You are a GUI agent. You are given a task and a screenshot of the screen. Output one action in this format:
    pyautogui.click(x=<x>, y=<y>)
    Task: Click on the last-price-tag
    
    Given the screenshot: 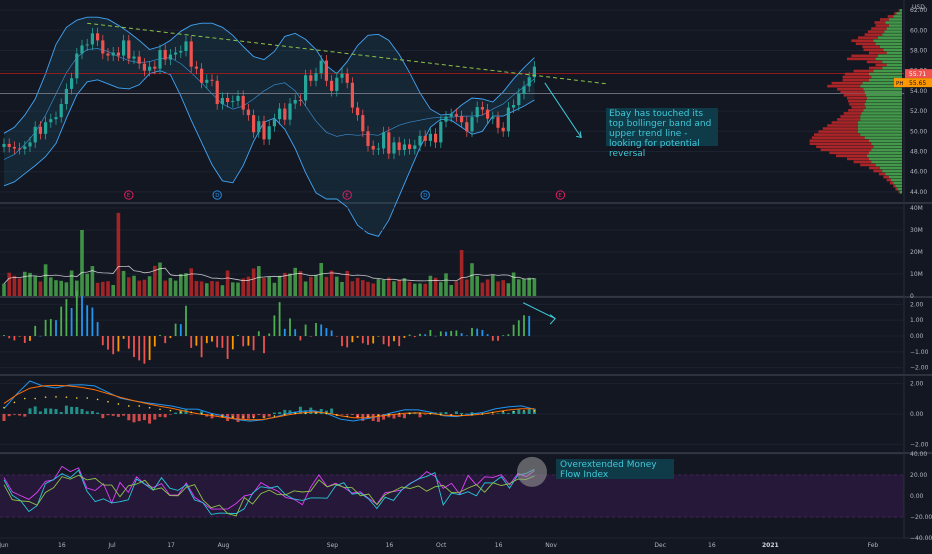 What is the action you would take?
    pyautogui.click(x=918, y=74)
    